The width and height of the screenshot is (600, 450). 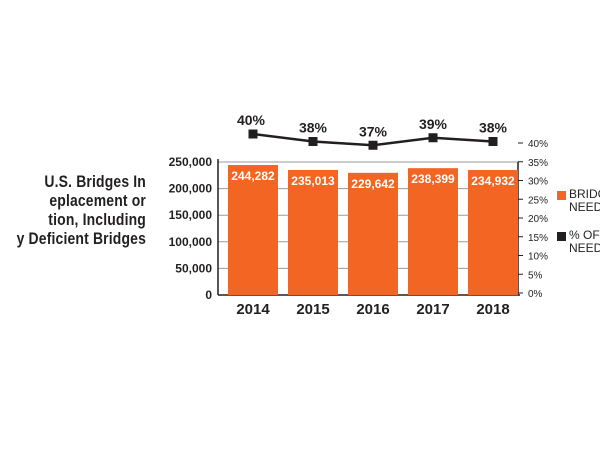 I want to click on x-tick-label: 2016, so click(x=372, y=309).